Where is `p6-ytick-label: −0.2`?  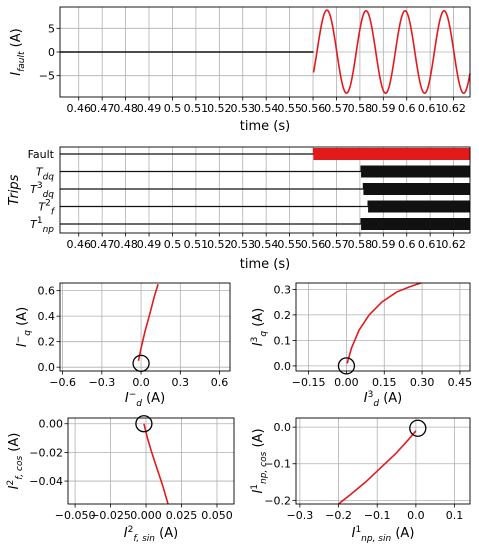
p6-ytick-label: −0.2 is located at coordinates (277, 500).